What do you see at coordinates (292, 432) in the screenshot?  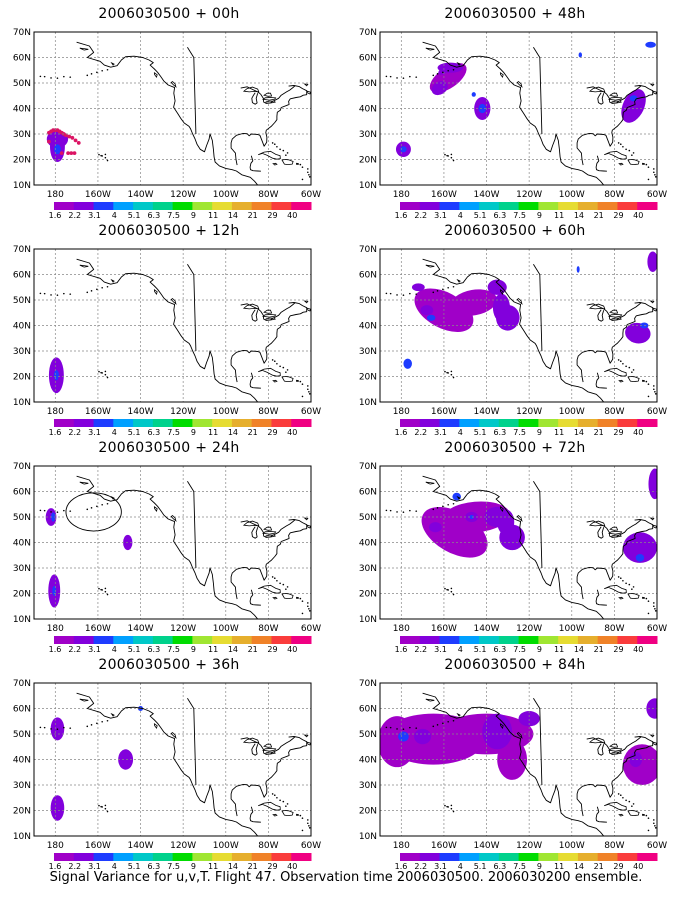 I see `colorbar-label: 40` at bounding box center [292, 432].